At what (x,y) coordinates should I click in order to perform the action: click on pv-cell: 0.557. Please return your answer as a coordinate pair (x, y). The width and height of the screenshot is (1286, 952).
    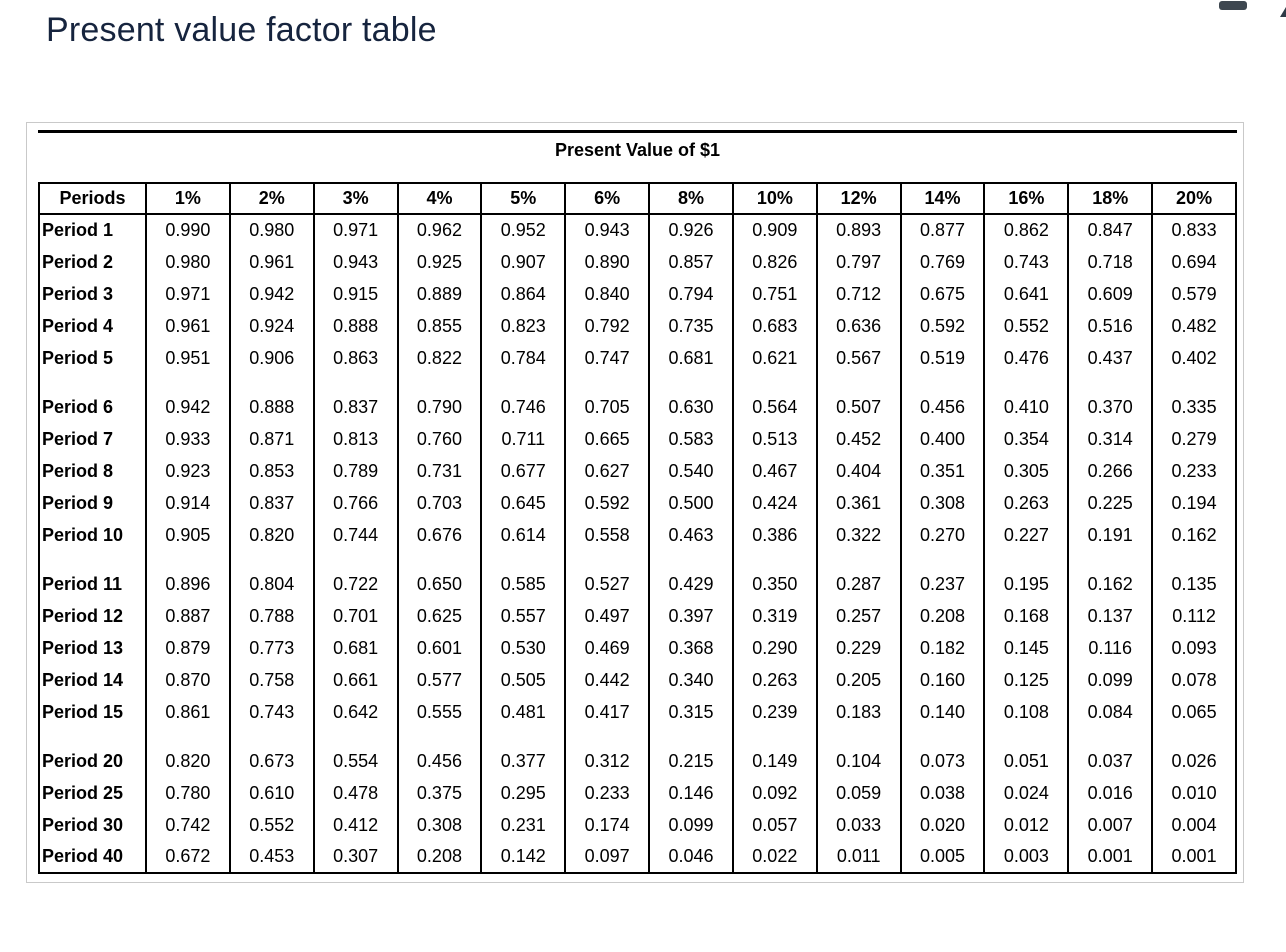
    Looking at the image, I should click on (523, 616).